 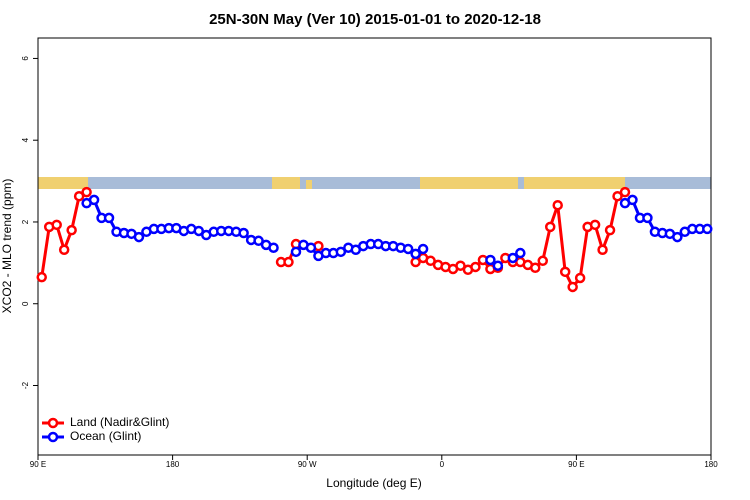 What do you see at coordinates (25, 139) in the screenshot?
I see `y-tick-label: 4` at bounding box center [25, 139].